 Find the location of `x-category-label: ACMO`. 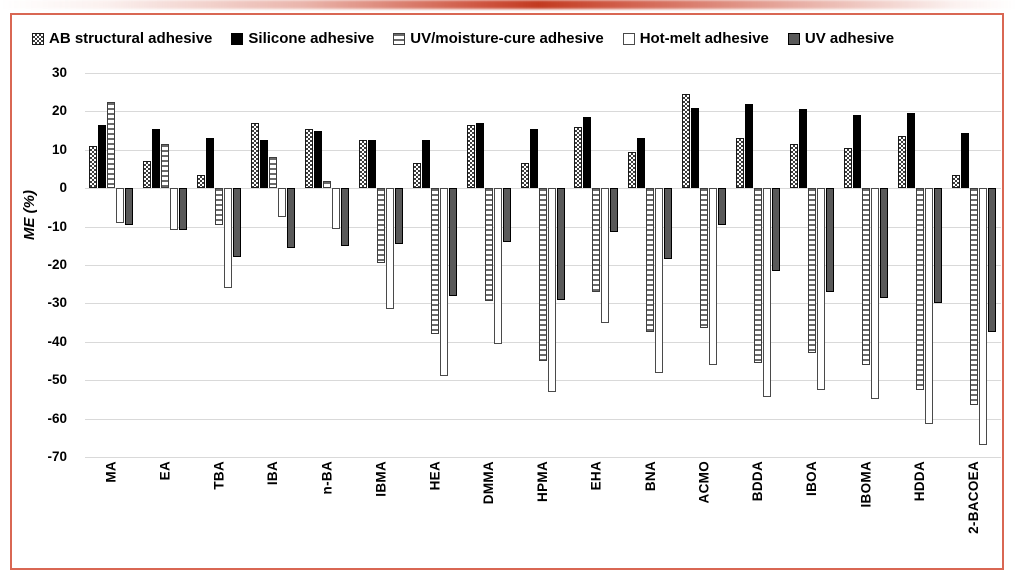

x-category-label: ACMO is located at coordinates (704, 482).